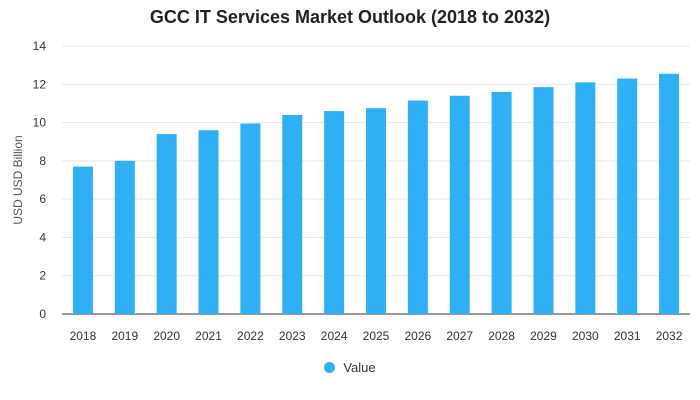  Describe the element at coordinates (42, 276) in the screenshot. I see `y-tick-label: 2` at that location.